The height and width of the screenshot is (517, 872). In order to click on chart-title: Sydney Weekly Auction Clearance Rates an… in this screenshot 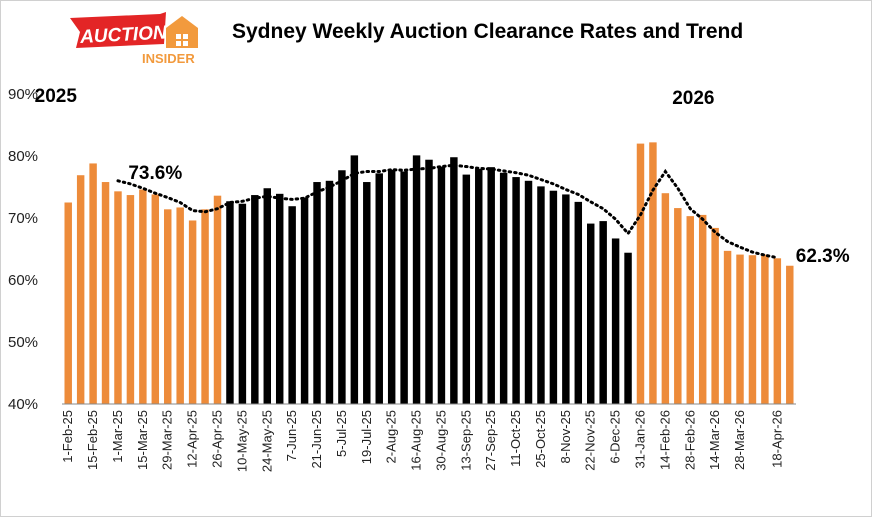, I will do `click(488, 31)`.